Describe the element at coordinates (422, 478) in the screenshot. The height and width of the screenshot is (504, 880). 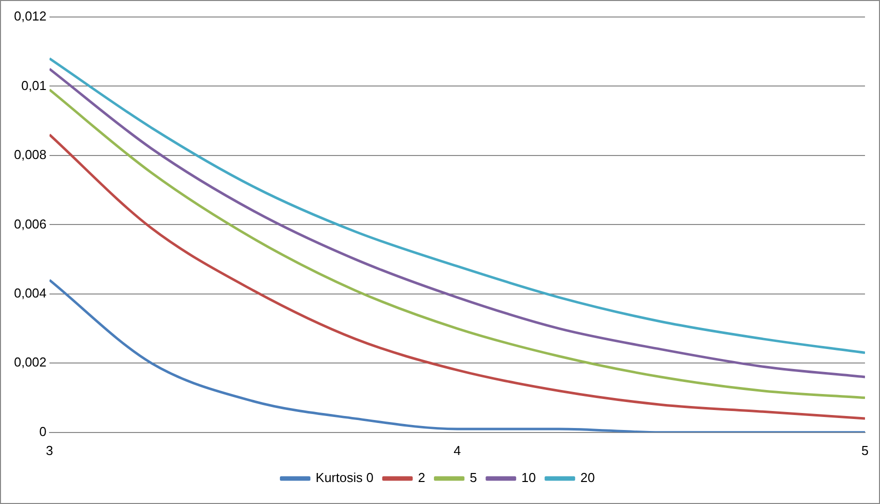
I see `legend-label: 2` at that location.